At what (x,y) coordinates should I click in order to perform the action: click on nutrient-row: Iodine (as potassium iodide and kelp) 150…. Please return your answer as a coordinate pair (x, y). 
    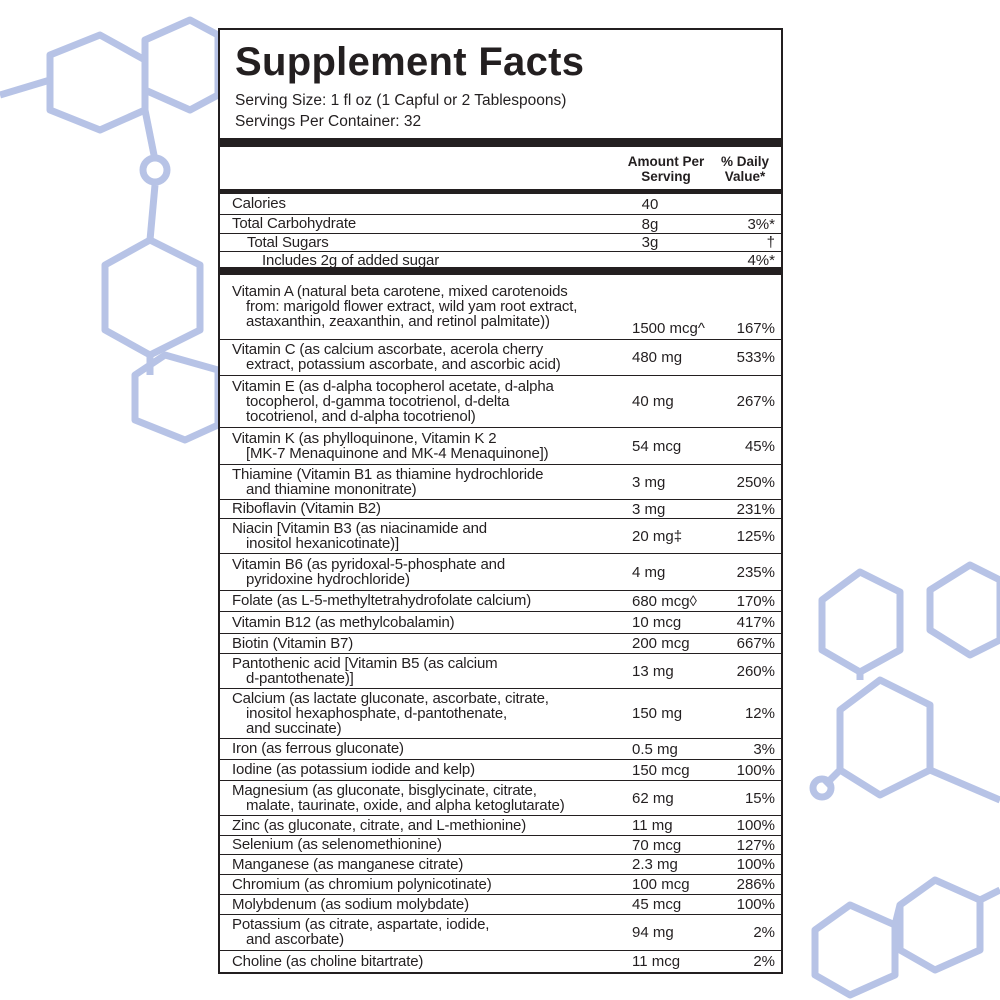
    Looking at the image, I should click on (500, 769).